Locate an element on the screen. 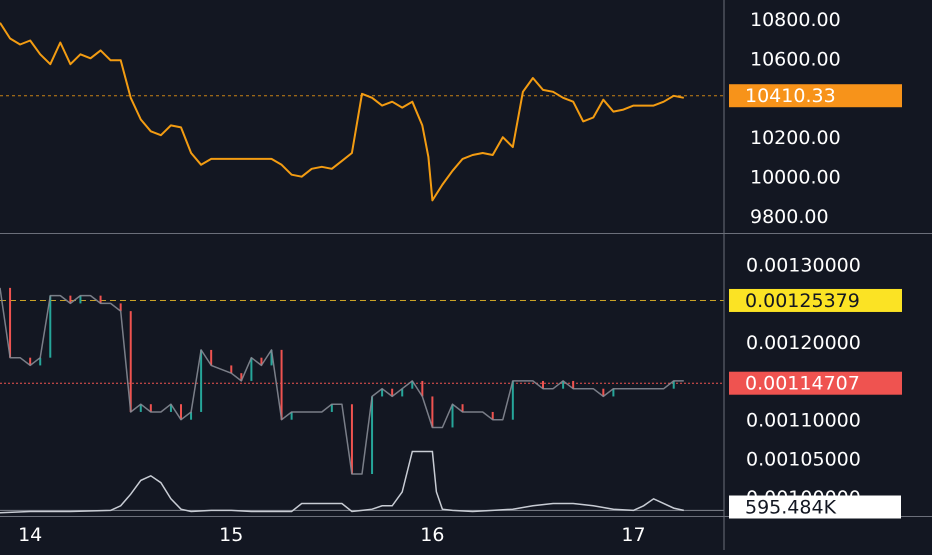 This screenshot has height=555, width=932. ratio-tick-0.00110000: 0.00110000 is located at coordinates (803, 421).